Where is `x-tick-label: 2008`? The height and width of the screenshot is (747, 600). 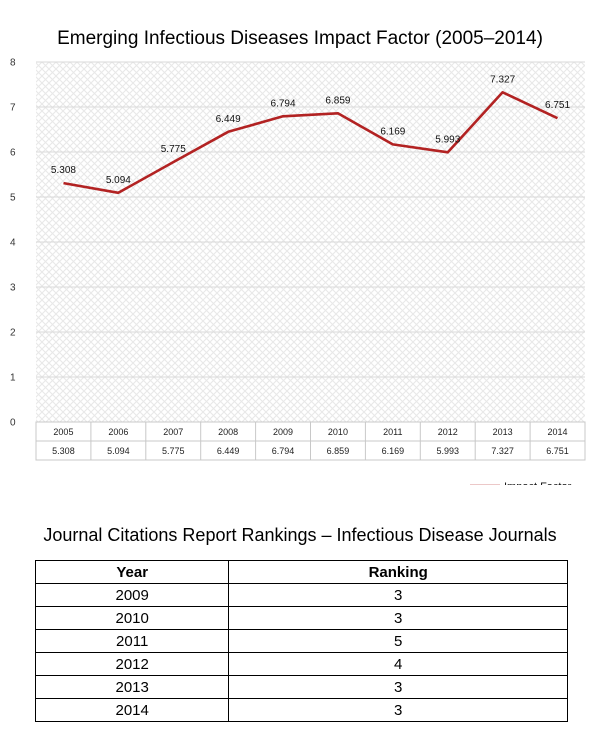 x-tick-label: 2008 is located at coordinates (228, 432).